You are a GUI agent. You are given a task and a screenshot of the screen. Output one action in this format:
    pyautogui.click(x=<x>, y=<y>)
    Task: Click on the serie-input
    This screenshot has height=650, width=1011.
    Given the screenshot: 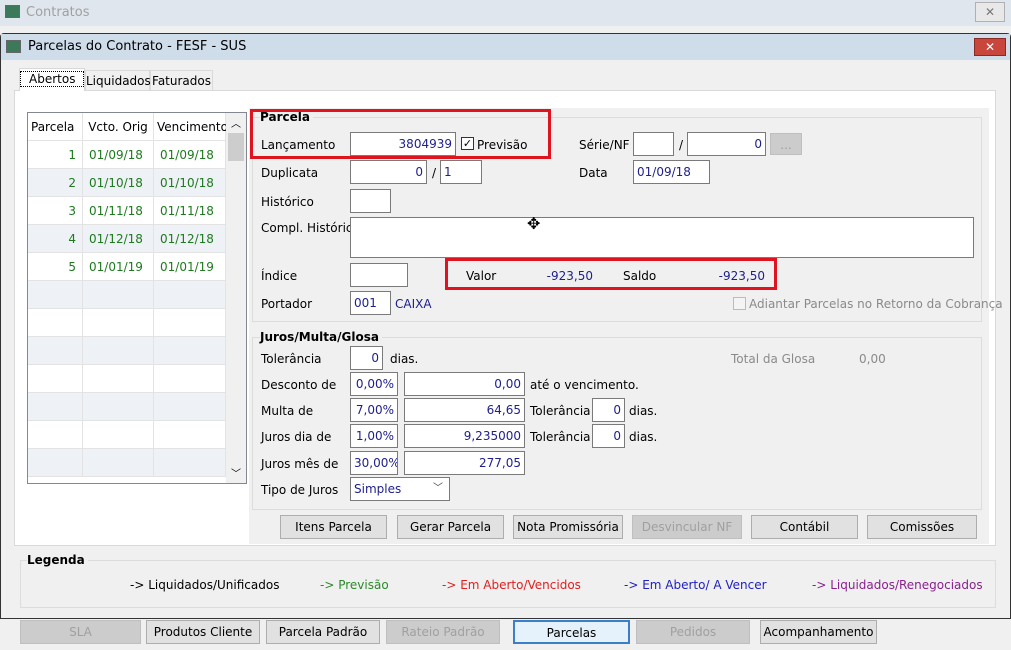 What is the action you would take?
    pyautogui.click(x=653, y=144)
    